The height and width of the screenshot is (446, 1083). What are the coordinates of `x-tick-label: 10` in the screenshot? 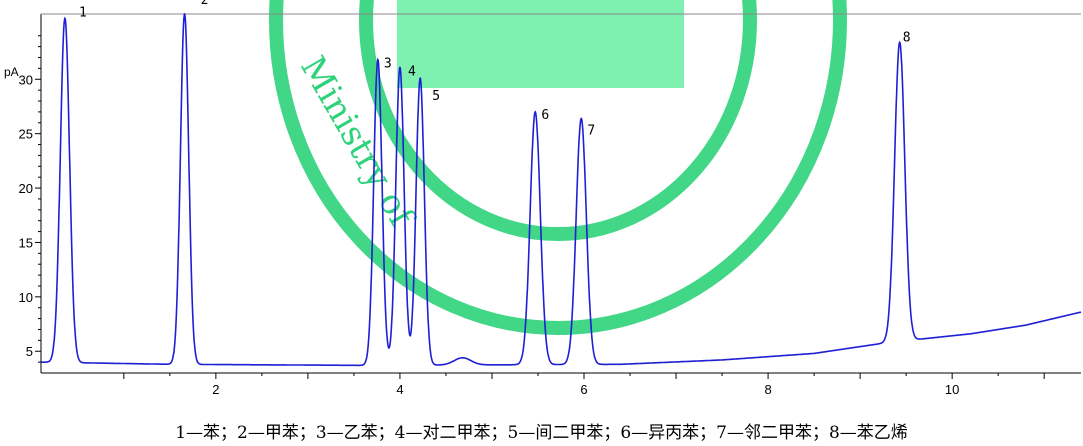 It's located at (952, 389).